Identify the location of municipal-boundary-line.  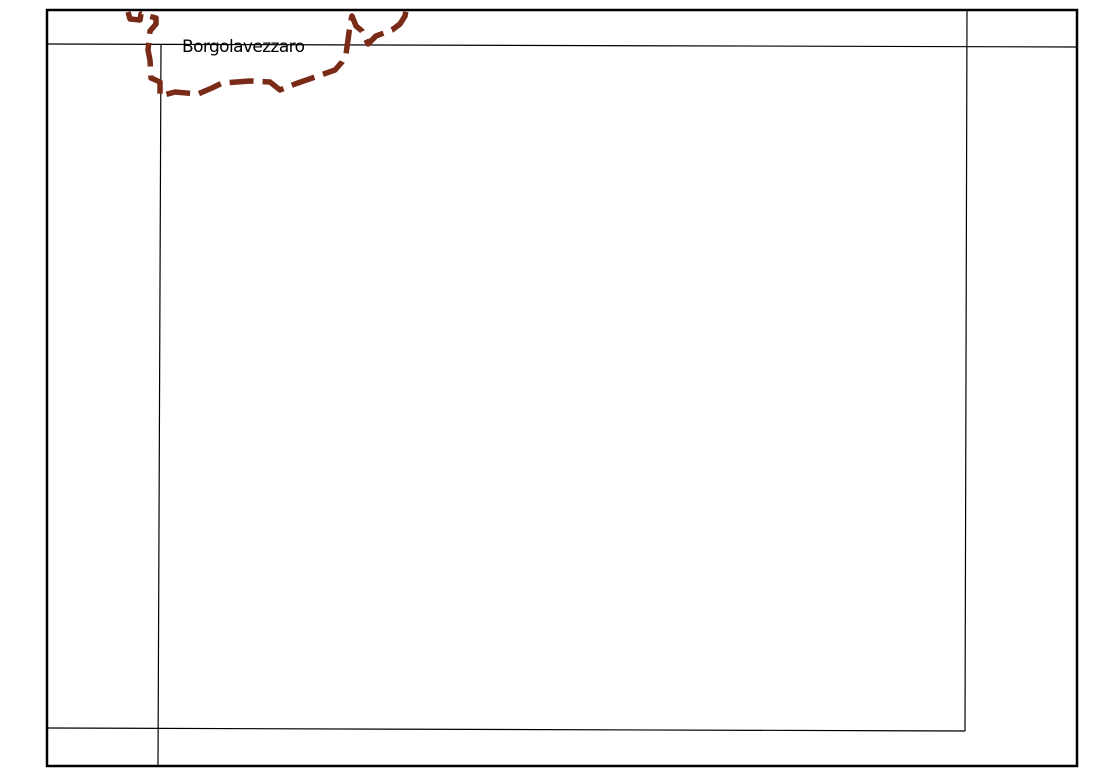
(267, 54).